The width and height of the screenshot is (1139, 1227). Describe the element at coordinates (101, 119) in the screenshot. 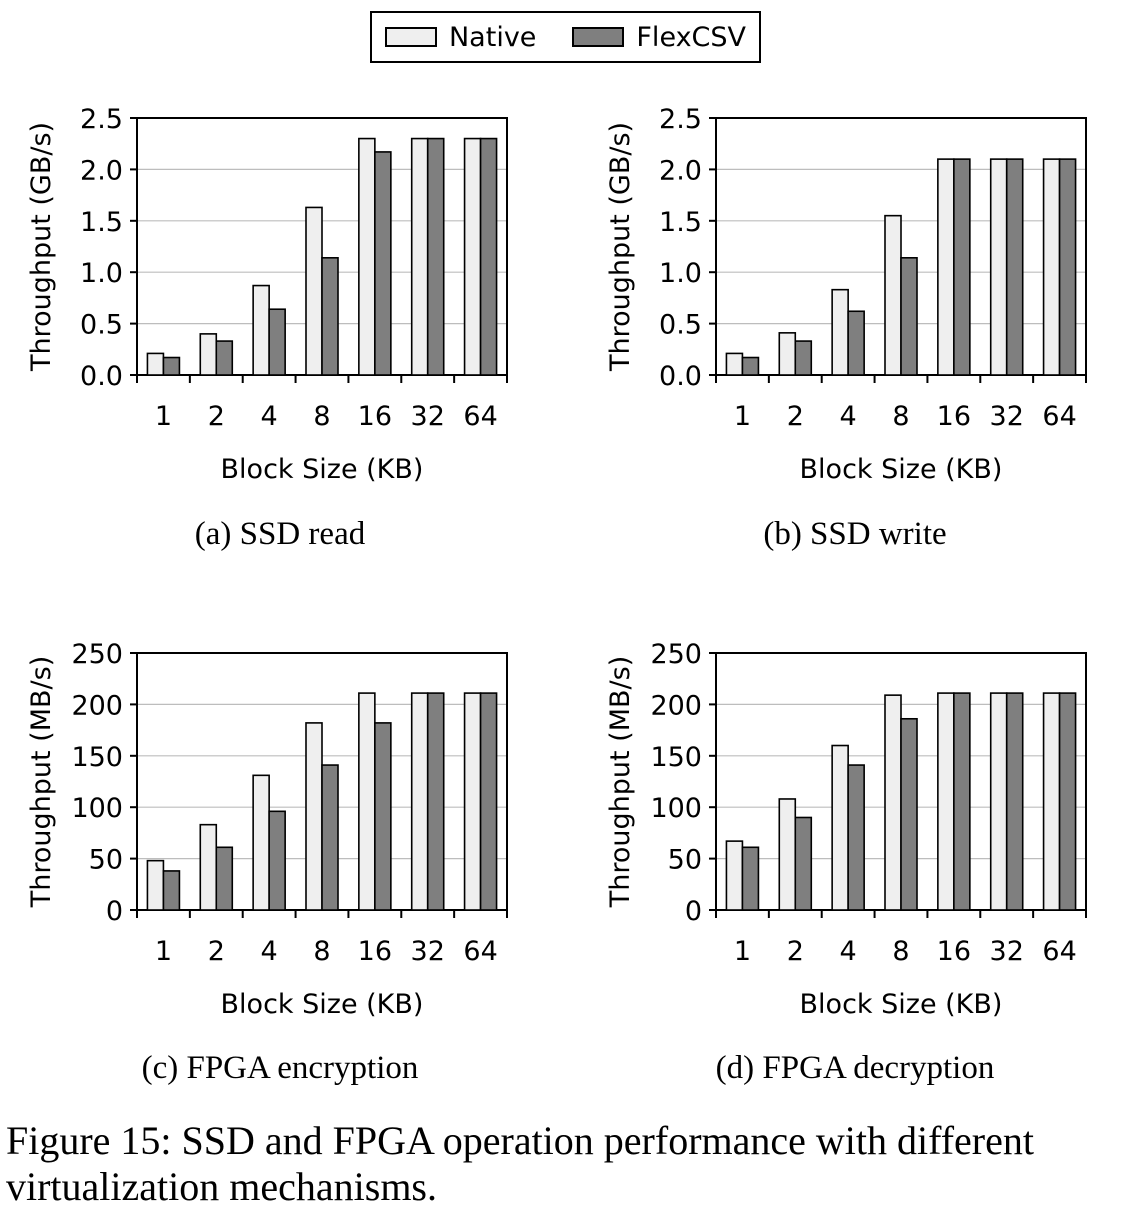

I see `y-tick-label: 2.5` at that location.